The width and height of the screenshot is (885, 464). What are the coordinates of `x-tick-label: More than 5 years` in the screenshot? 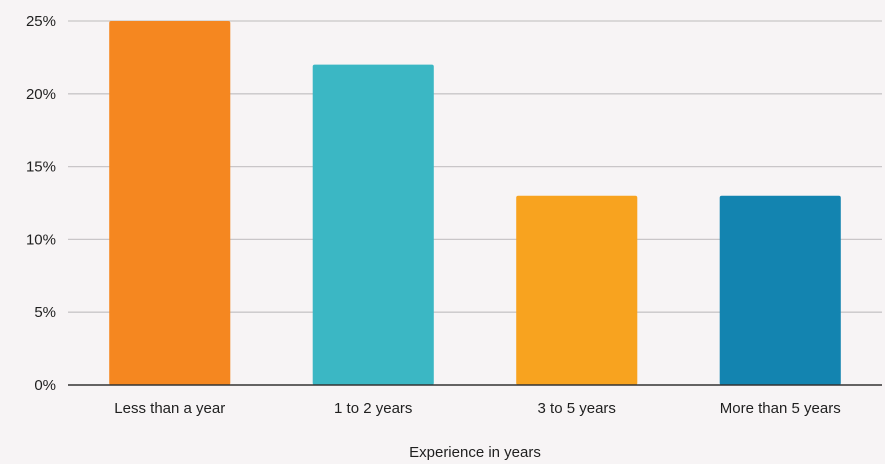 It's located at (780, 408).